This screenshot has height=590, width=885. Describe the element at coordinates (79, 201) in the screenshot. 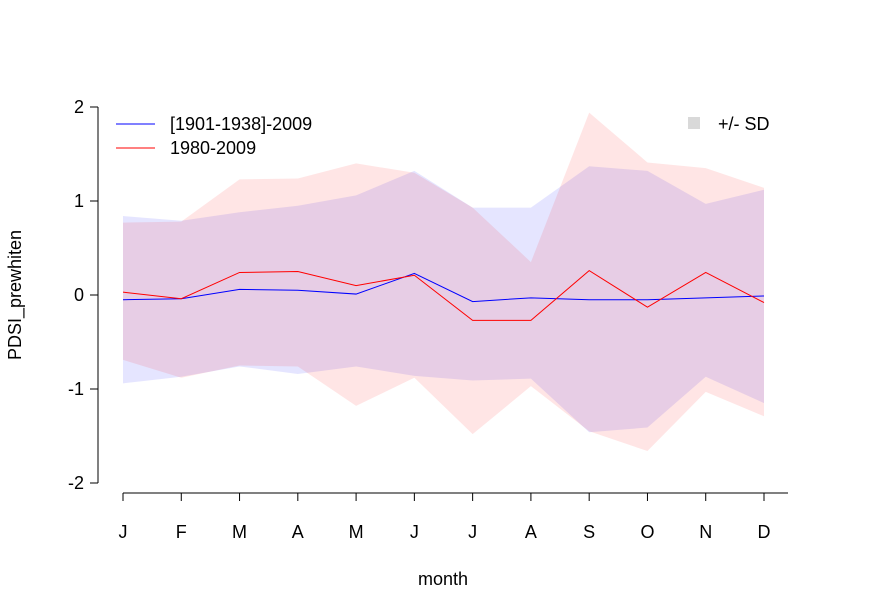

I see `y-tick-label: 1` at that location.